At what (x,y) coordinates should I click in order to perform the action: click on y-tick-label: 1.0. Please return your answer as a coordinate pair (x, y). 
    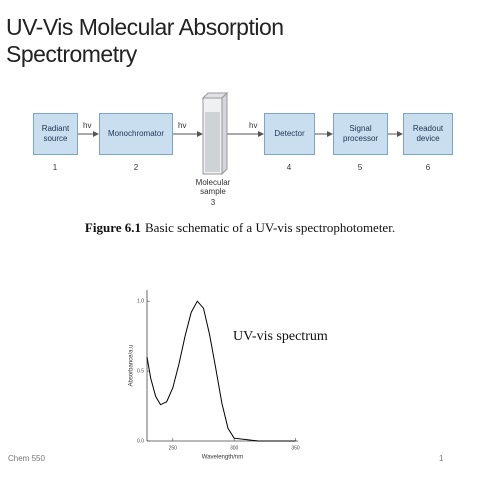
    Looking at the image, I should click on (140, 302).